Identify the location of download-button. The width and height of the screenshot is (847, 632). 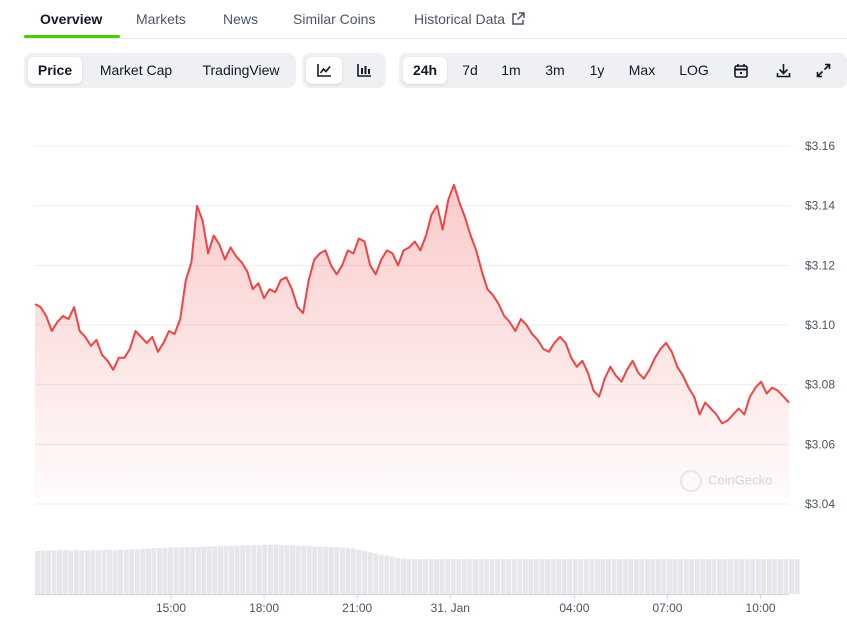
(783, 70).